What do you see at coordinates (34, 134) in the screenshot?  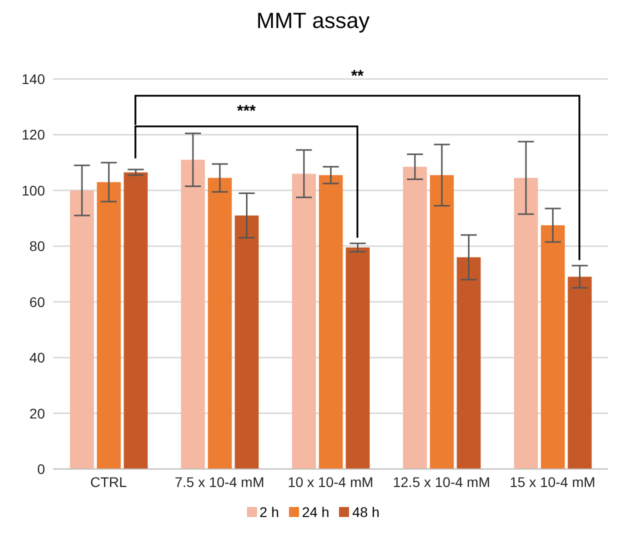 I see `y-tick-label: 120` at bounding box center [34, 134].